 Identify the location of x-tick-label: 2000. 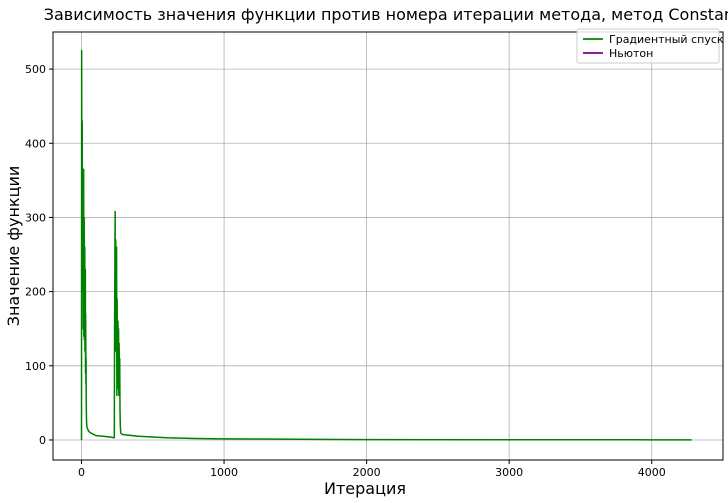
(367, 472).